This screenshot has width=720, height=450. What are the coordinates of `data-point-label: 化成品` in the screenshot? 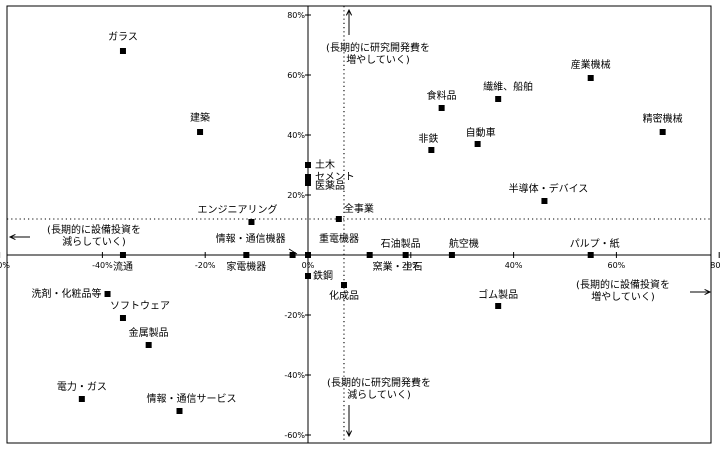 It's located at (344, 295).